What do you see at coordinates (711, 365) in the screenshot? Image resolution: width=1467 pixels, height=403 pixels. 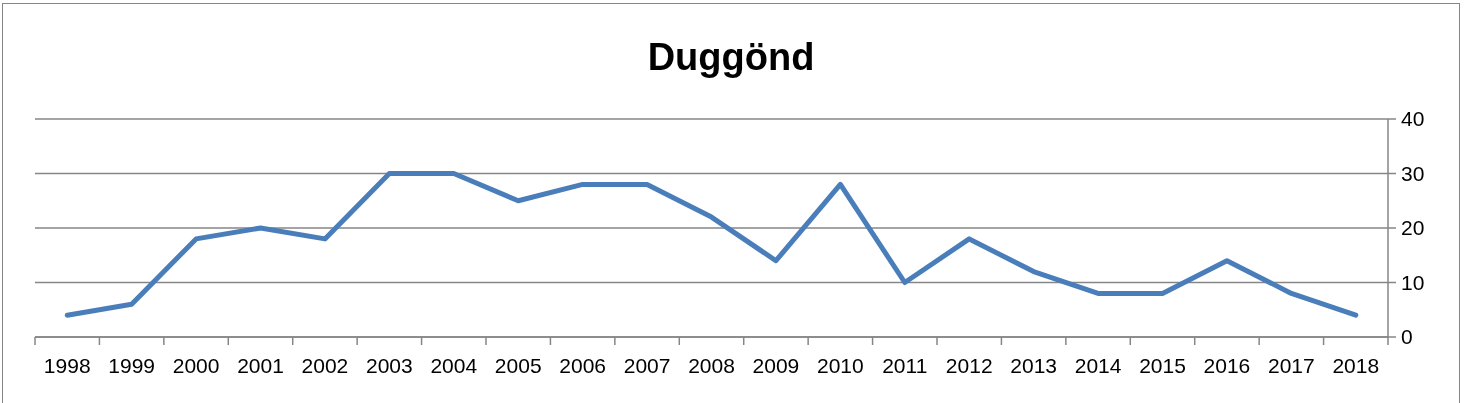 I see `x-tick-label: 2008` at bounding box center [711, 365].